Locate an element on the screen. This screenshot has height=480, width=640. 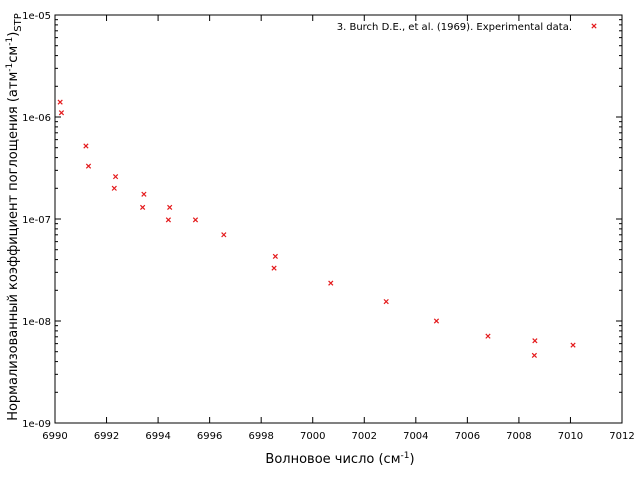
x-tick-label: 7004 is located at coordinates (415, 436).